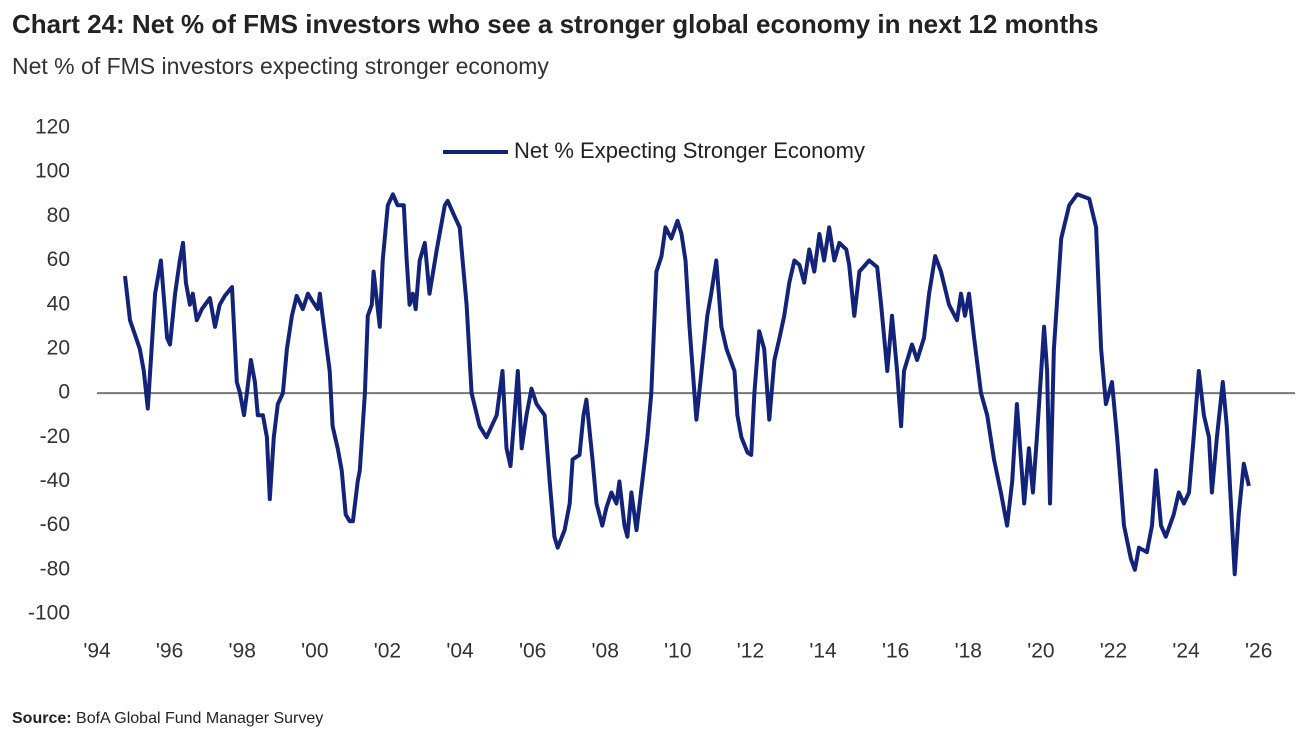  Describe the element at coordinates (42, 718) in the screenshot. I see `source-label: Source:` at that location.